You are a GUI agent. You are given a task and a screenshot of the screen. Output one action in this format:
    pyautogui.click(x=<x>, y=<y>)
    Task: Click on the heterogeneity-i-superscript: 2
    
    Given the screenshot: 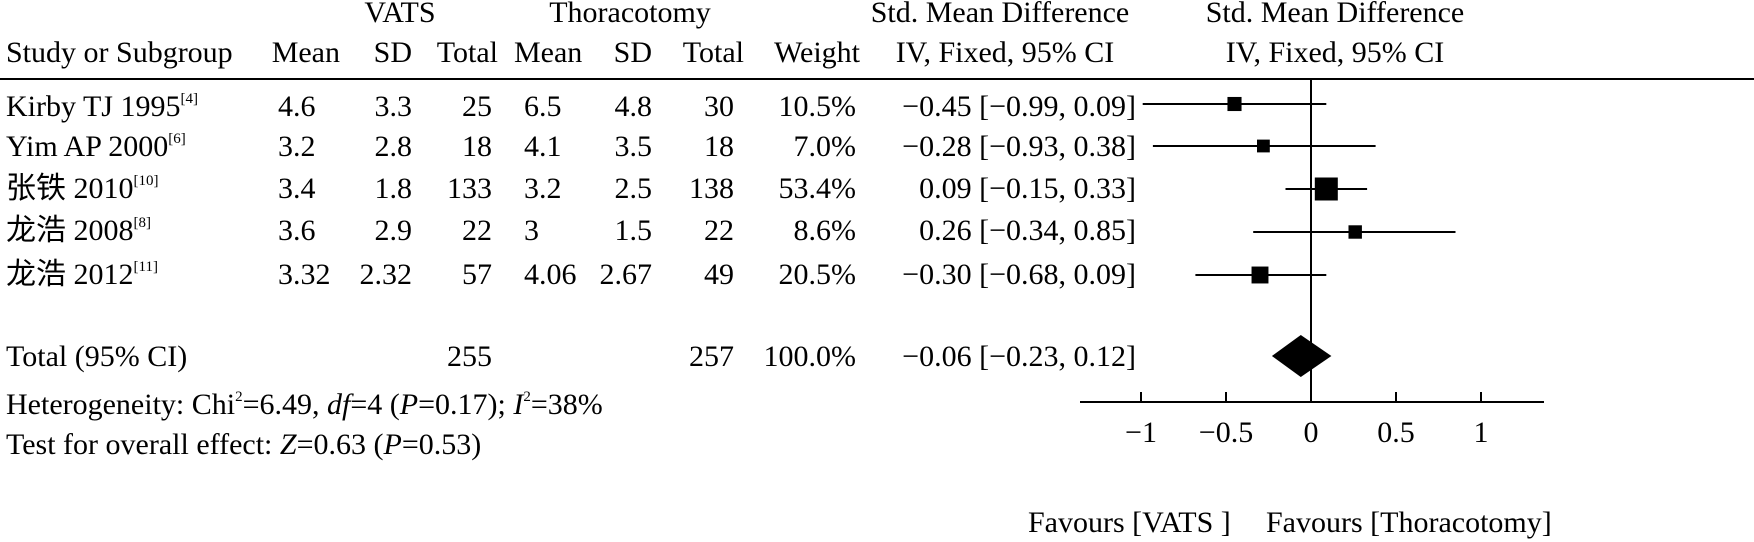 What is the action you would take?
    pyautogui.click(x=527, y=397)
    